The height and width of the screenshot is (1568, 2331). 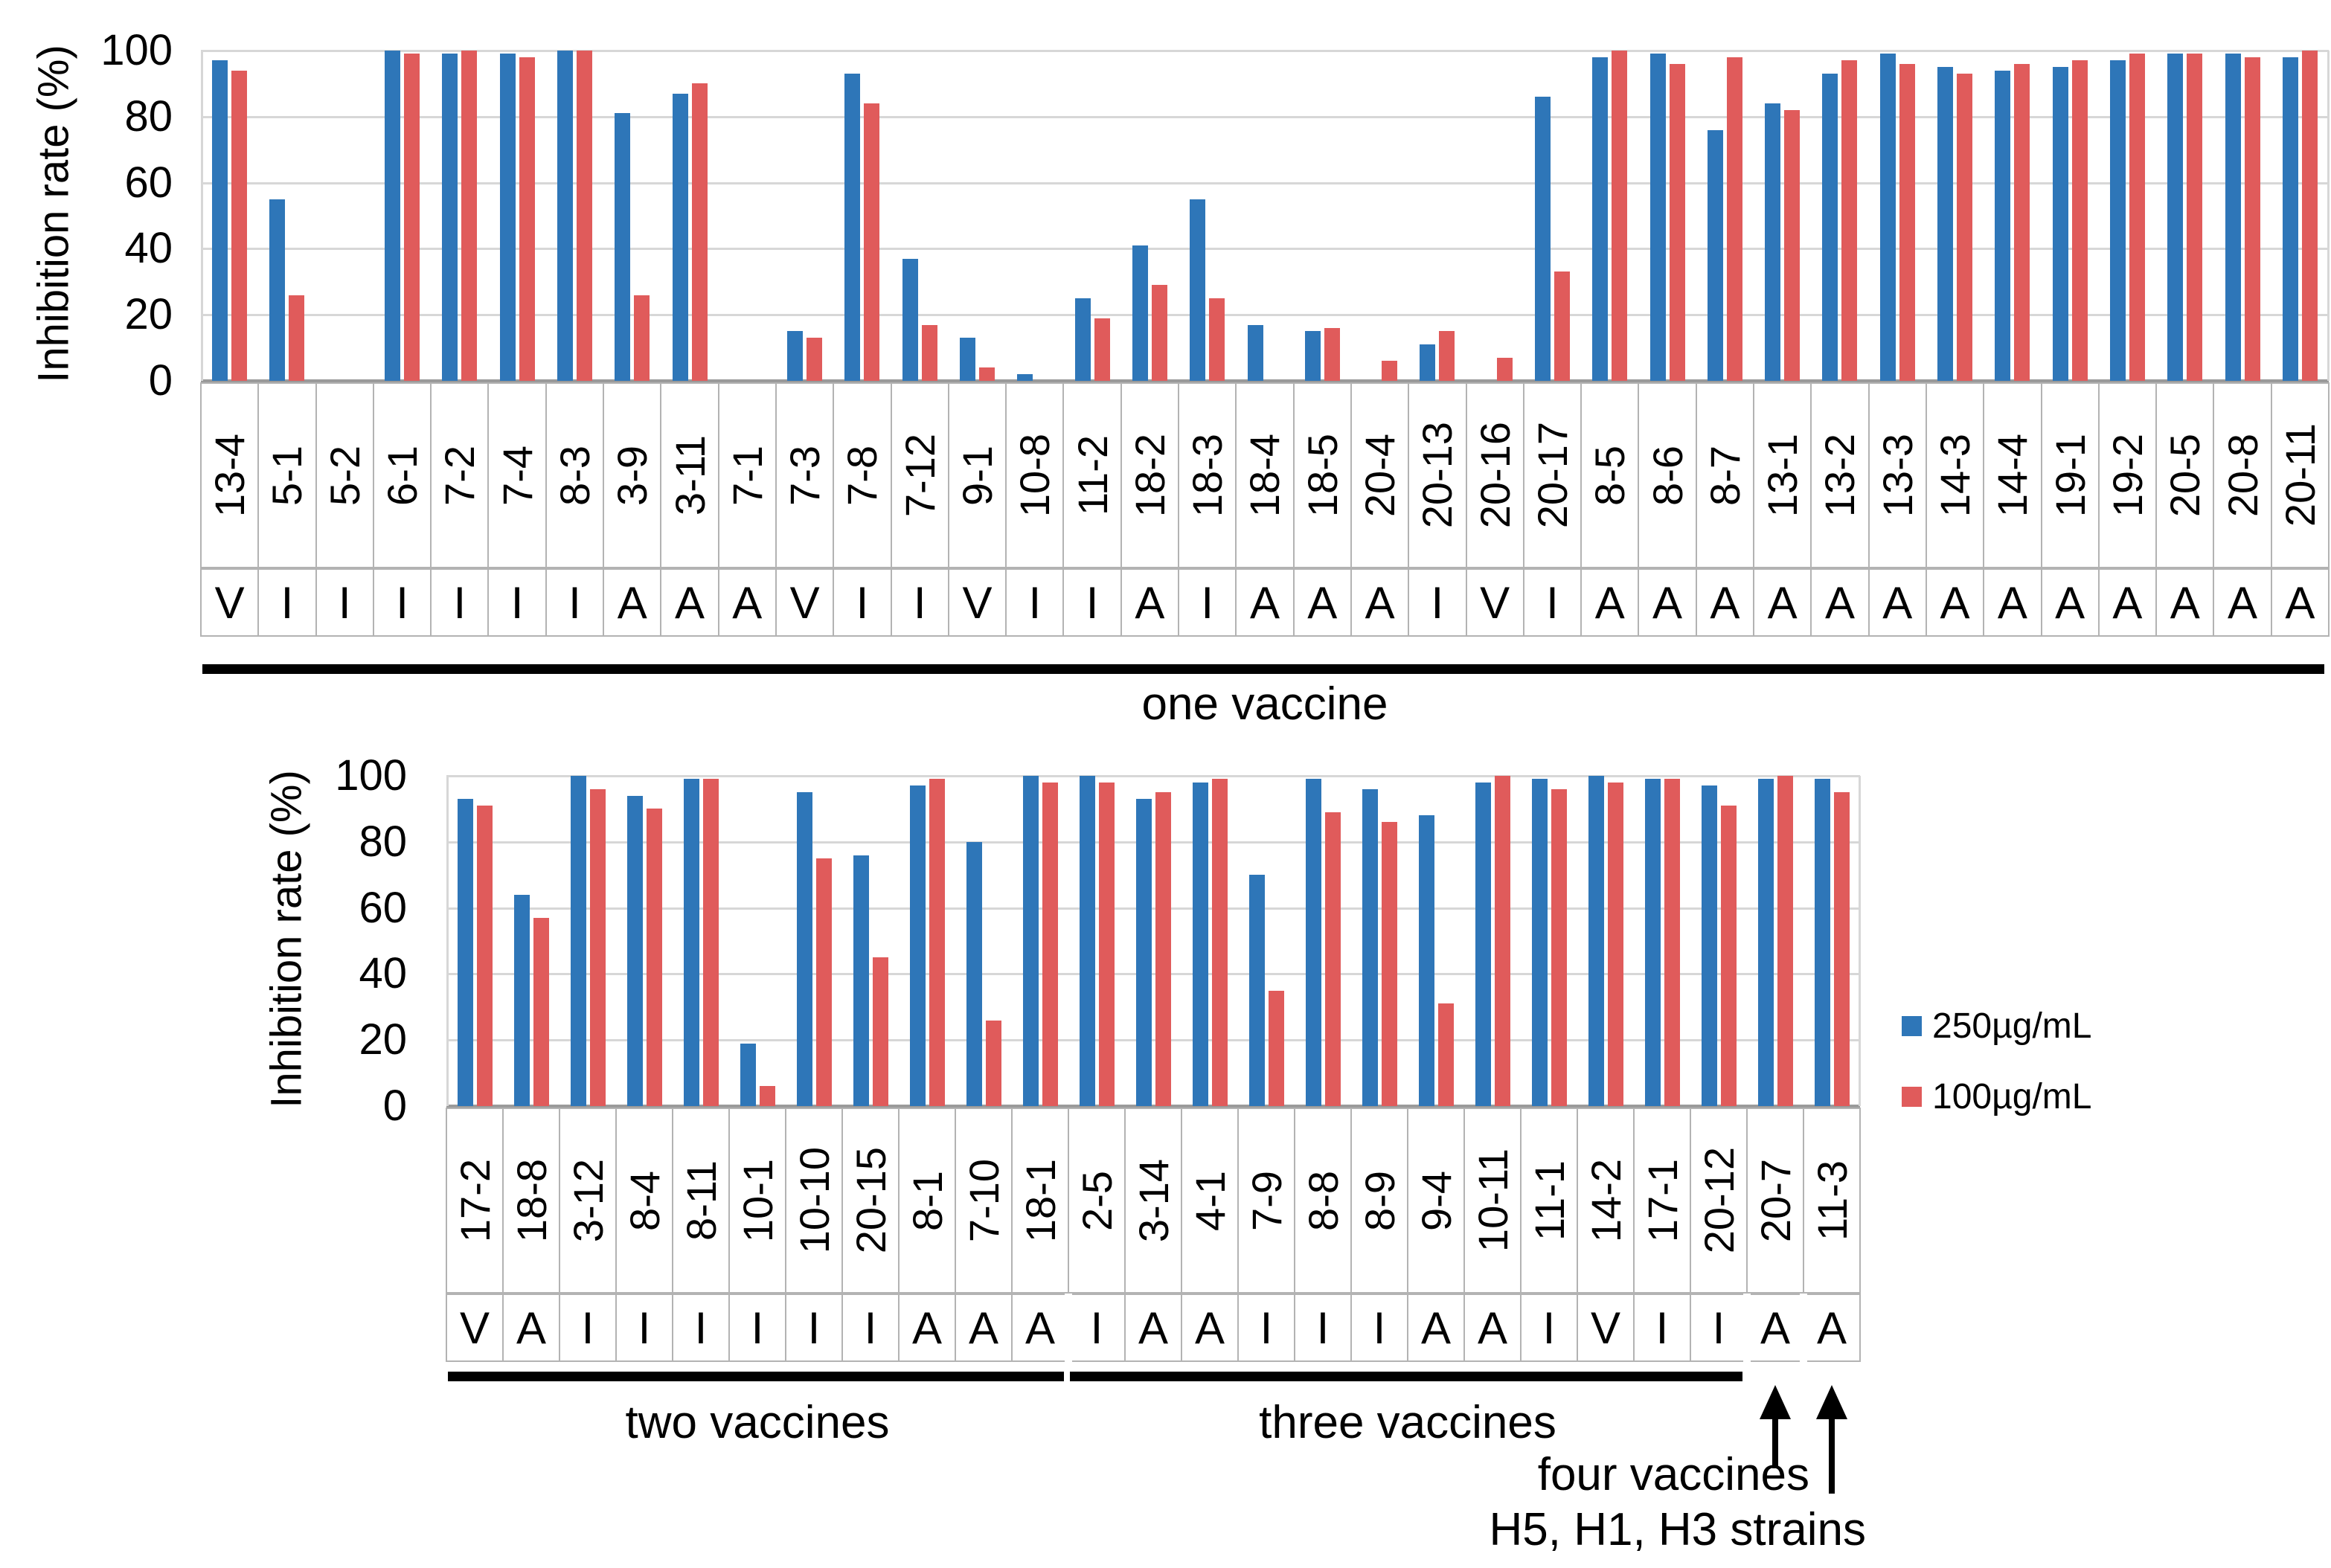 I want to click on category-cell-10-11: 10-11, so click(x=1492, y=1201).